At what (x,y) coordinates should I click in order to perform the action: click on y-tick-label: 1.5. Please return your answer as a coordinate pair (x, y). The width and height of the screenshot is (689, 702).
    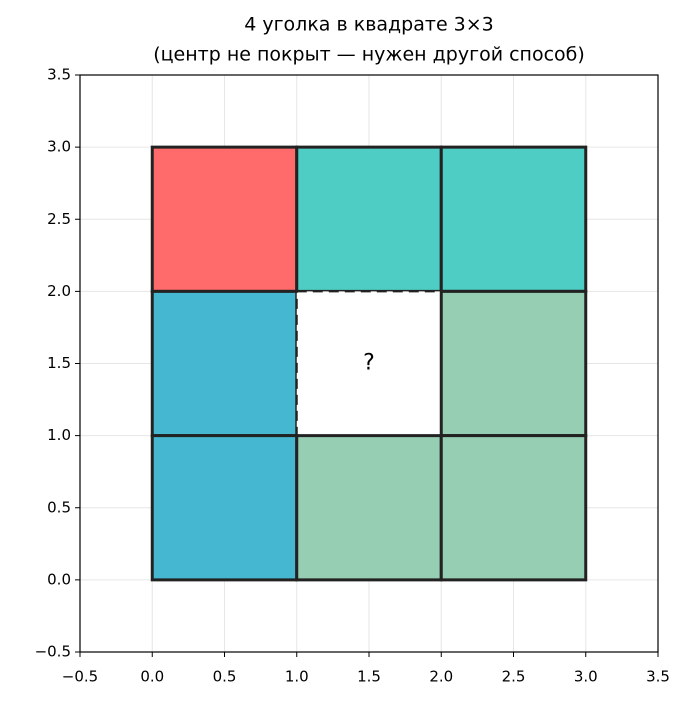
    Looking at the image, I should click on (59, 363).